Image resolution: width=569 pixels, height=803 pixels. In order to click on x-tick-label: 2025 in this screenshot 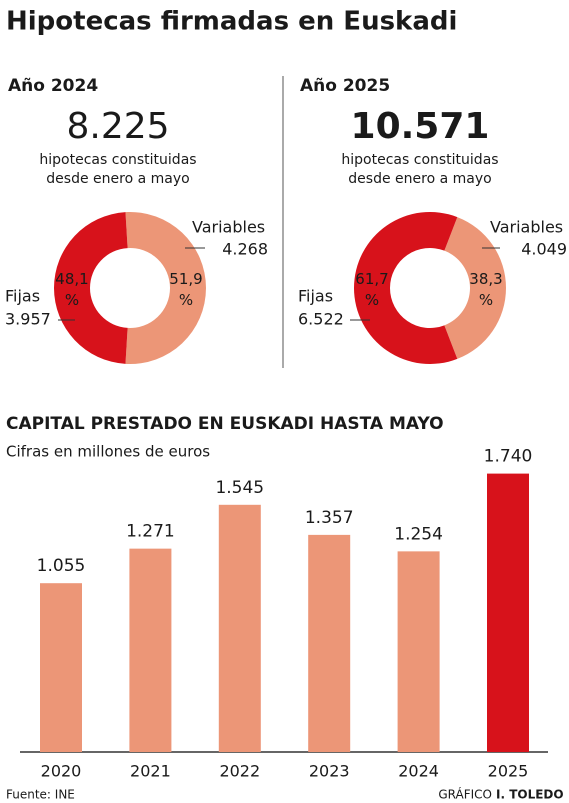, I will do `click(508, 771)`.